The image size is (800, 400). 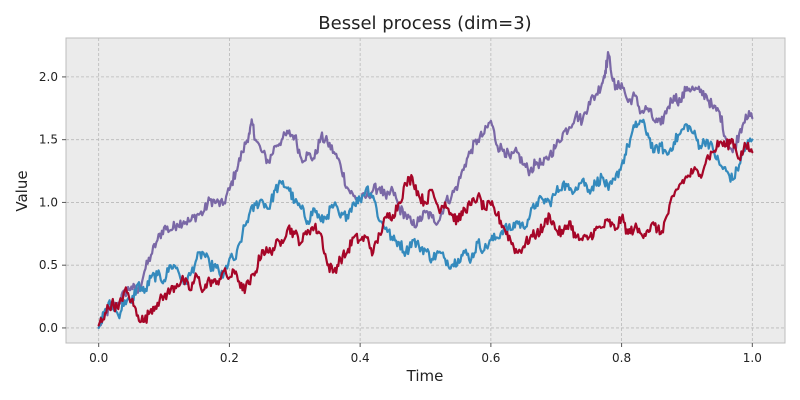 What do you see at coordinates (752, 358) in the screenshot?
I see `x-tick-label: 1.0` at bounding box center [752, 358].